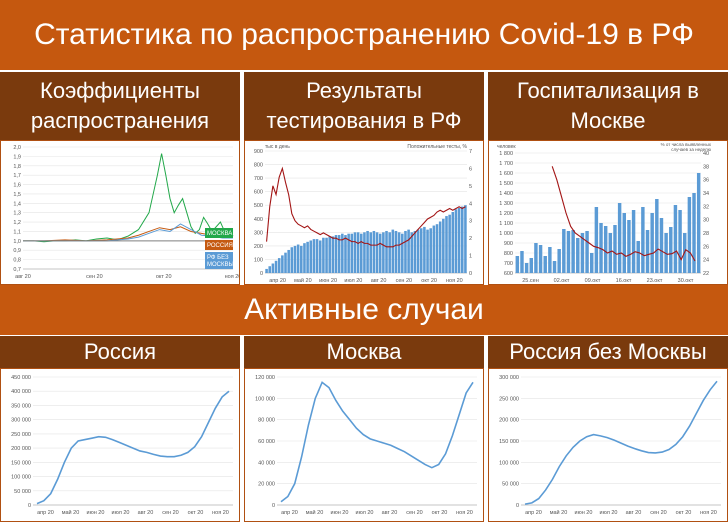 The image size is (728, 526). Describe the element at coordinates (624, 281) in the screenshot. I see `x-tick-label: 16.окт` at that location.